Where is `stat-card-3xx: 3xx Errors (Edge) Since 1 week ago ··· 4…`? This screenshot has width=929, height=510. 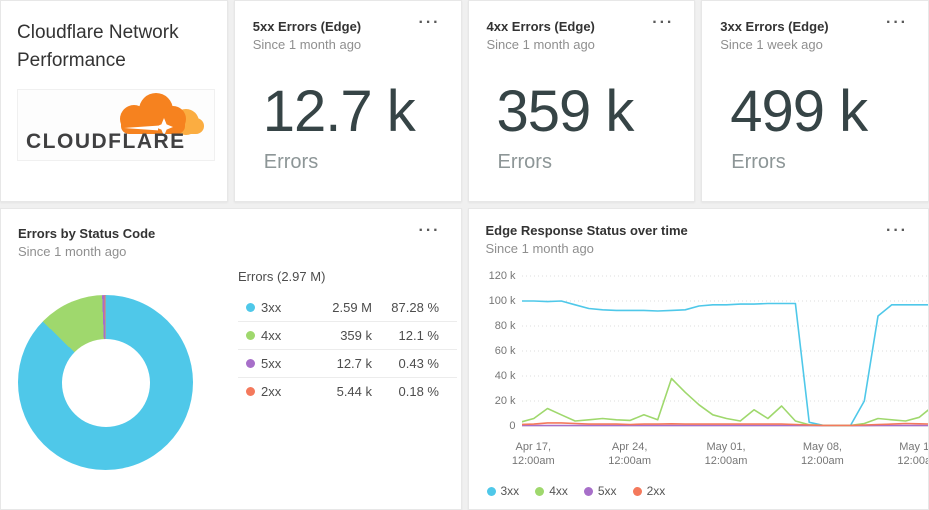
stat-card-3xx: 3xx Errors (Edge) Since 1 week ago ··· 4… is located at coordinates (815, 101).